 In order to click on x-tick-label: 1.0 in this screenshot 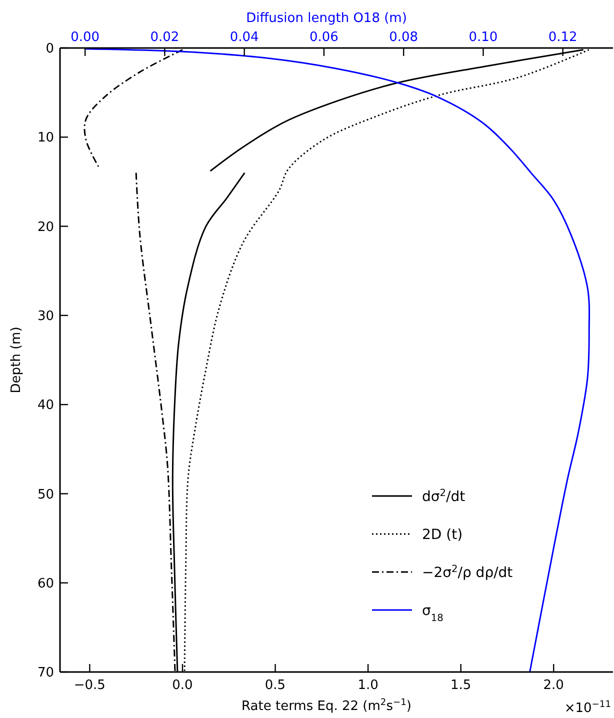, I will do `click(368, 685)`.